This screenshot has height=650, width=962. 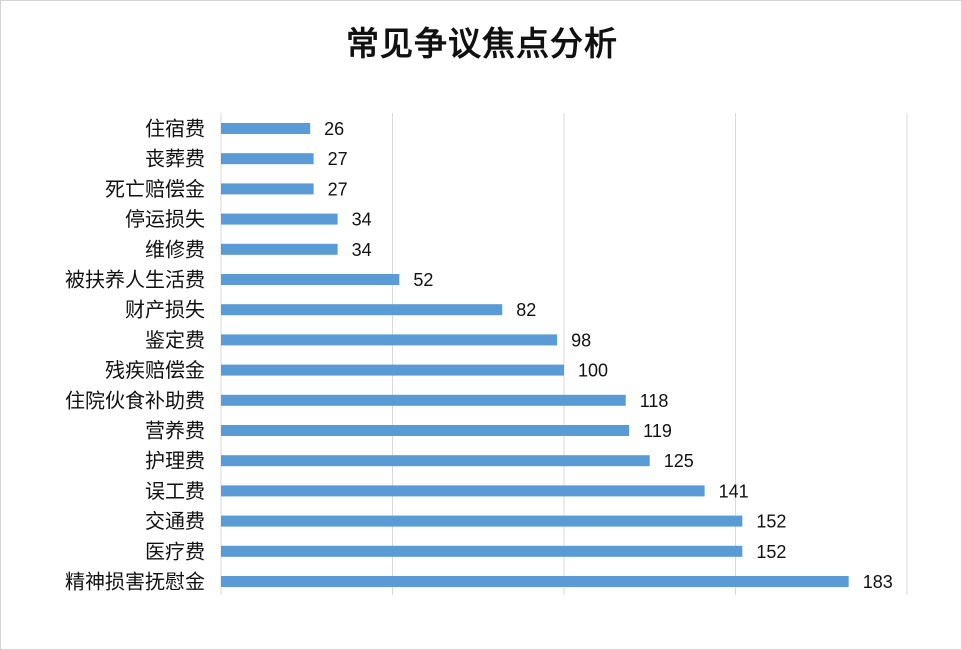 I want to click on category-label-8: 残疾赔偿金, so click(x=155, y=370).